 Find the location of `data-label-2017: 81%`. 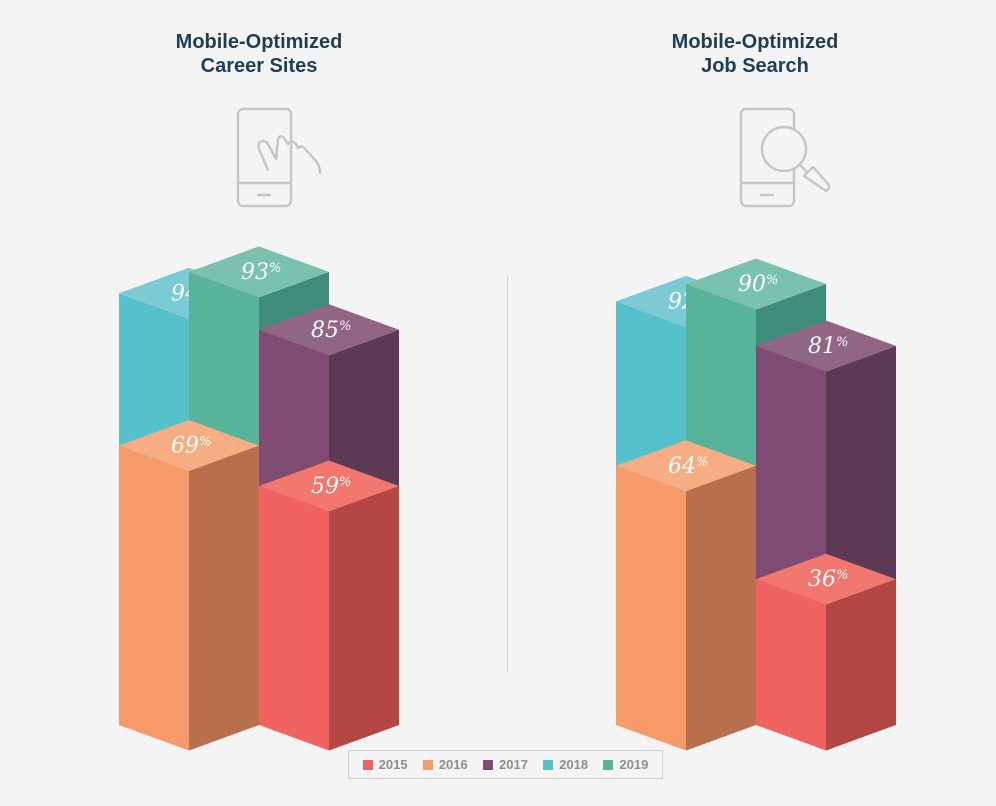

data-label-2017: 81% is located at coordinates (828, 346).